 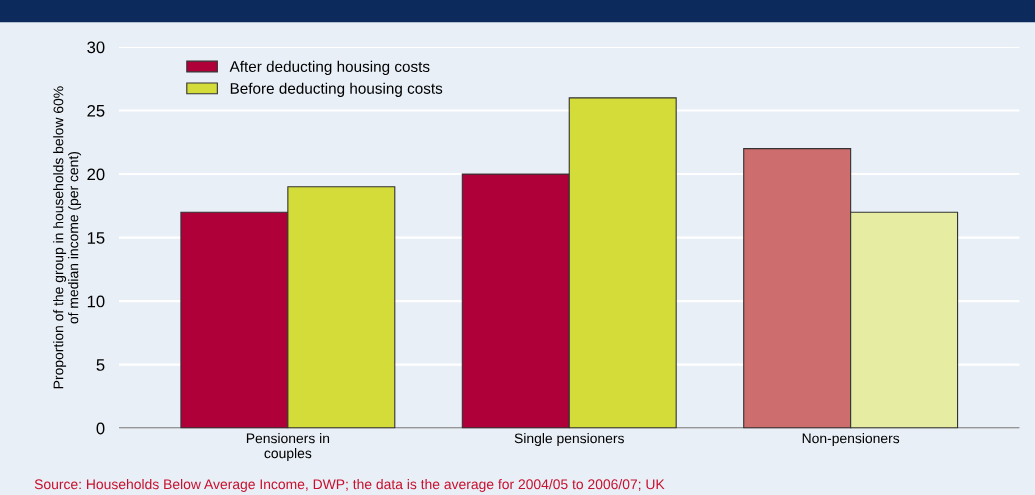 I want to click on y-tick-label: 25, so click(x=96, y=110).